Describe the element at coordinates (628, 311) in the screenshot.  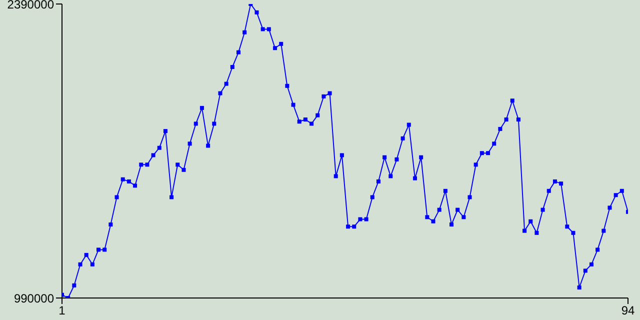
I see `x-tick-label: 94` at that location.